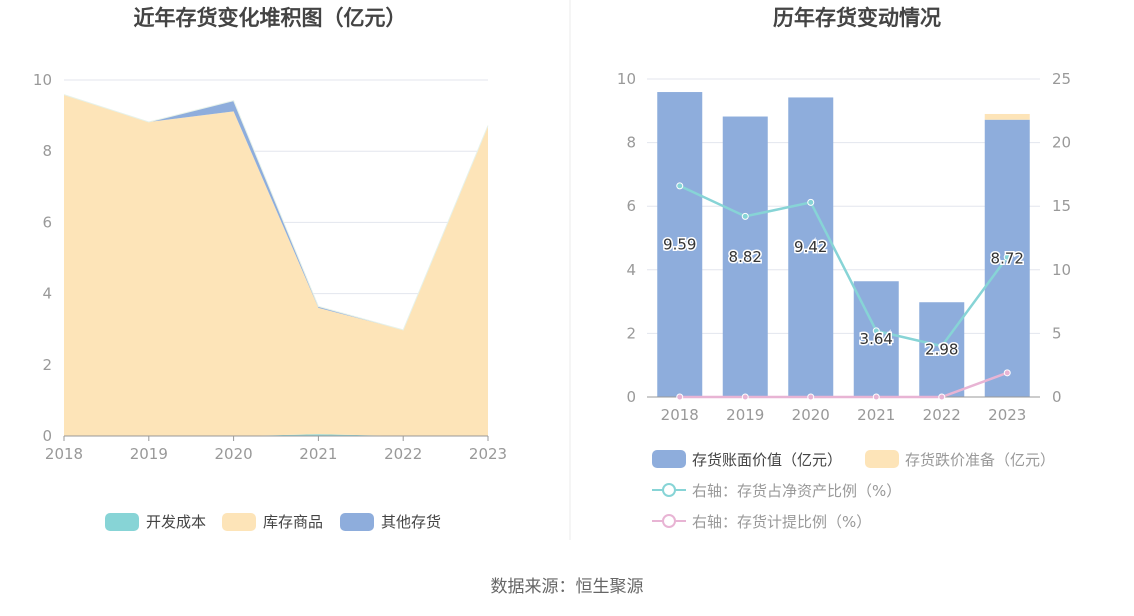  I want to click on bar-value-label: 9.59, so click(679, 245).